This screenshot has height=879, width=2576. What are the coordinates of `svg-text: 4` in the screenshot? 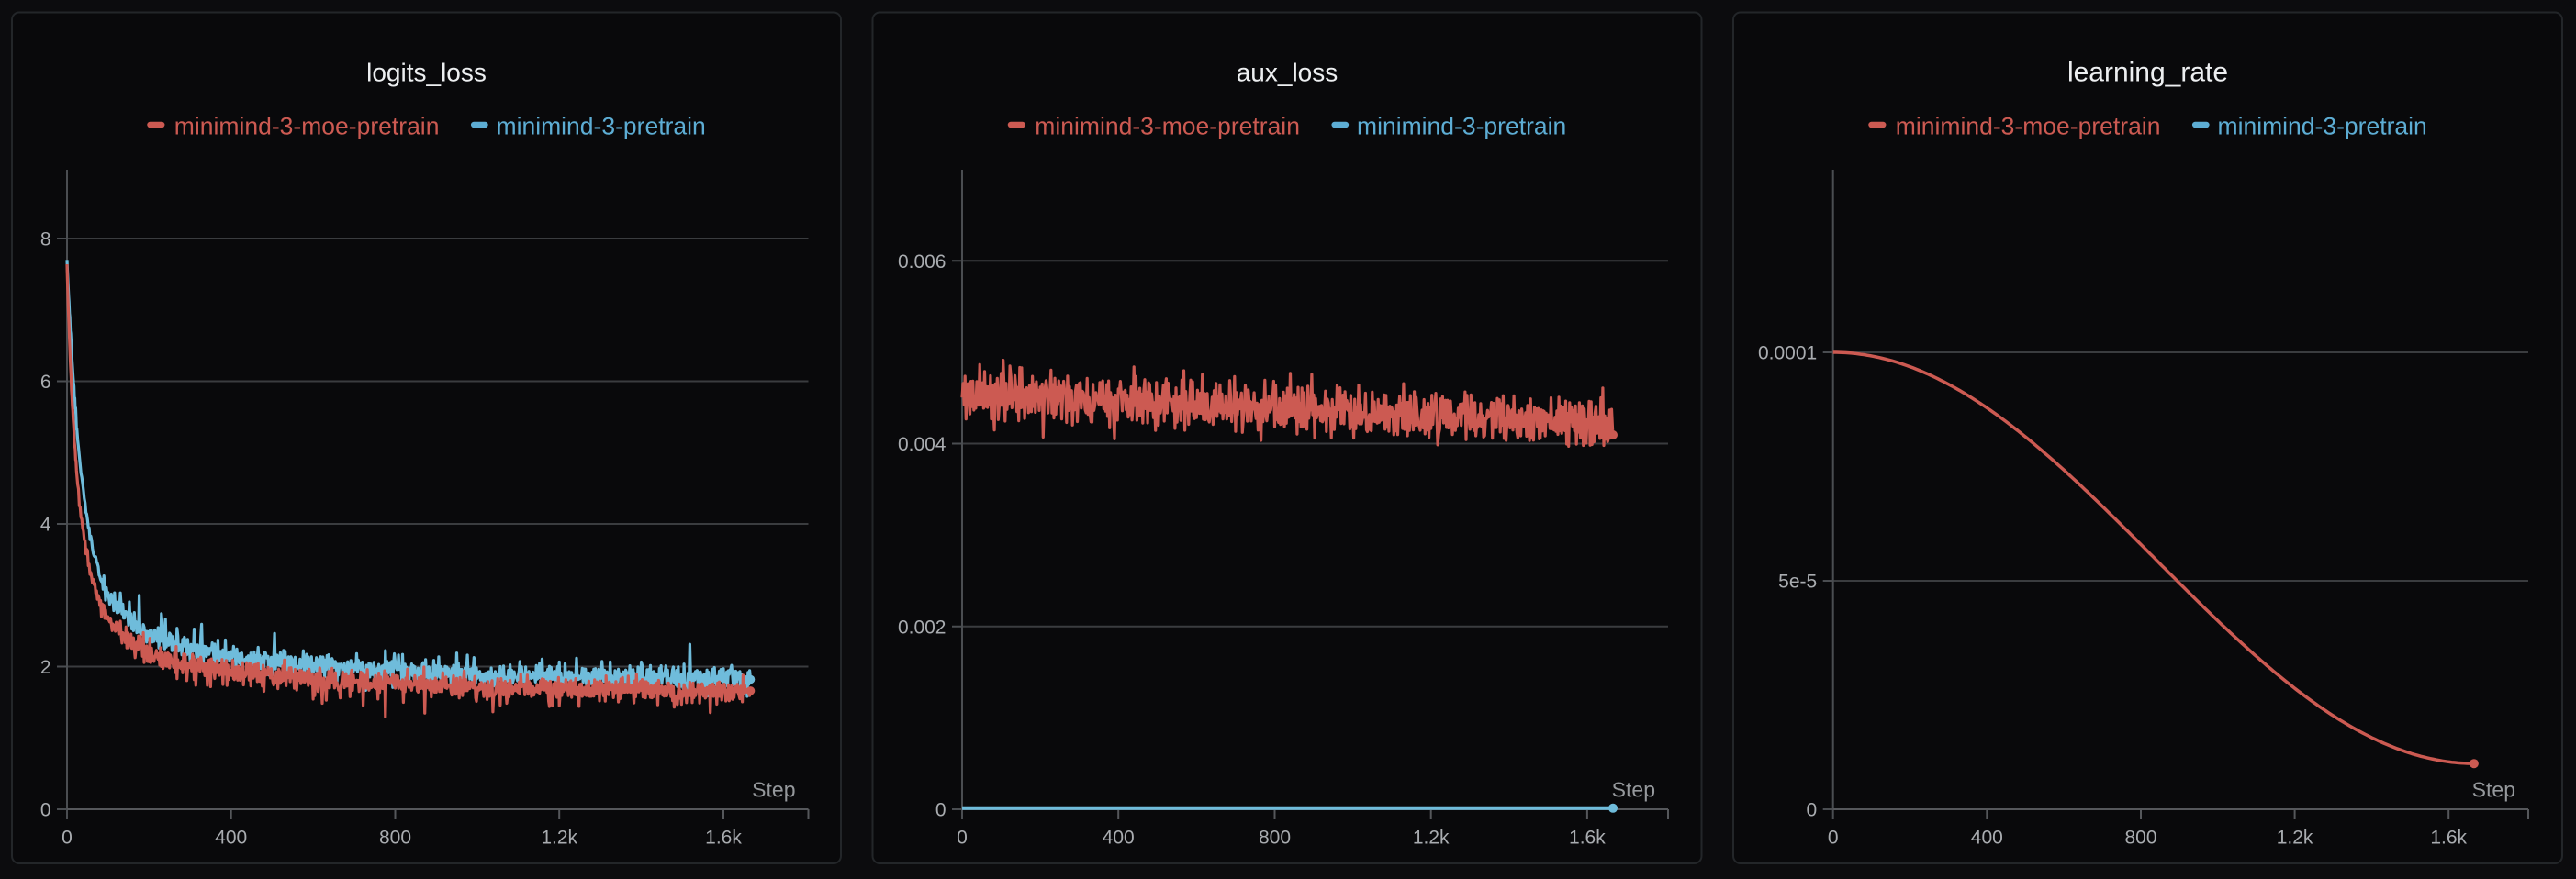 It's located at (45, 525).